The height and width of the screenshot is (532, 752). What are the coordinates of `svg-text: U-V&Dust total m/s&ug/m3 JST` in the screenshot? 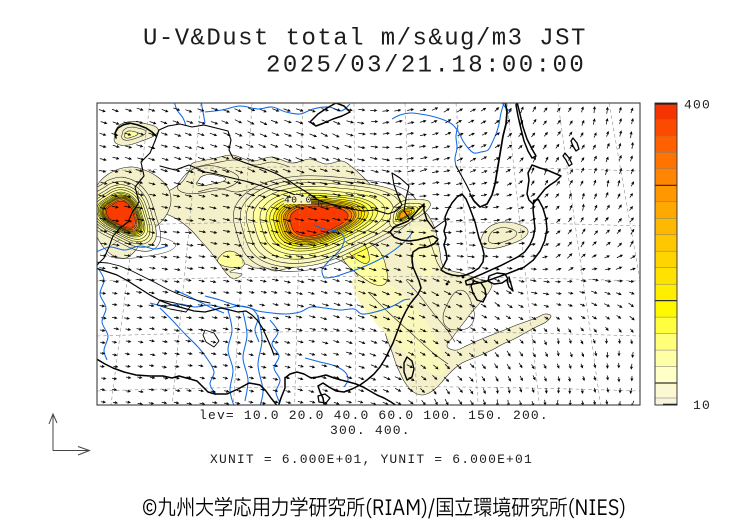 It's located at (365, 39).